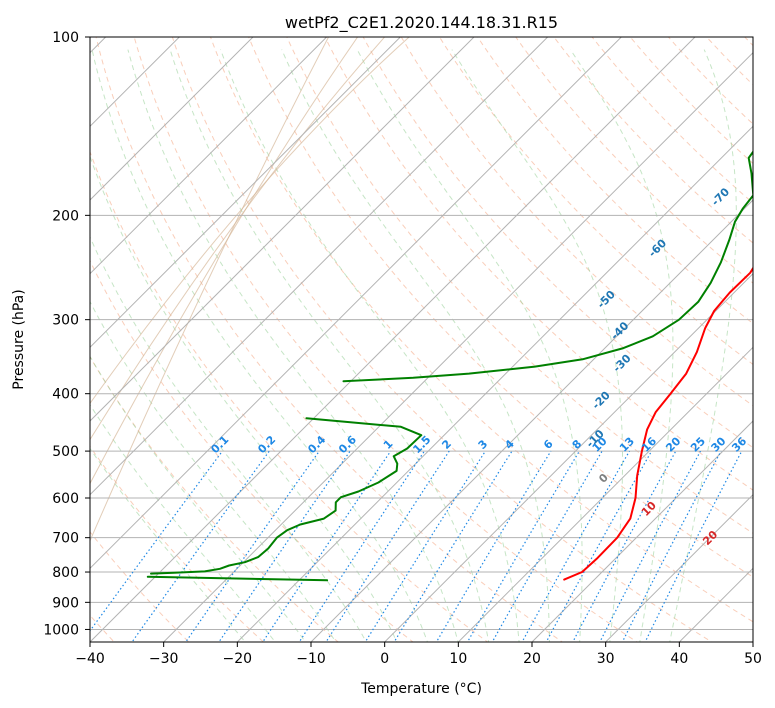  What do you see at coordinates (238, 659) in the screenshot?
I see `x-tick-label: −20` at bounding box center [238, 659].